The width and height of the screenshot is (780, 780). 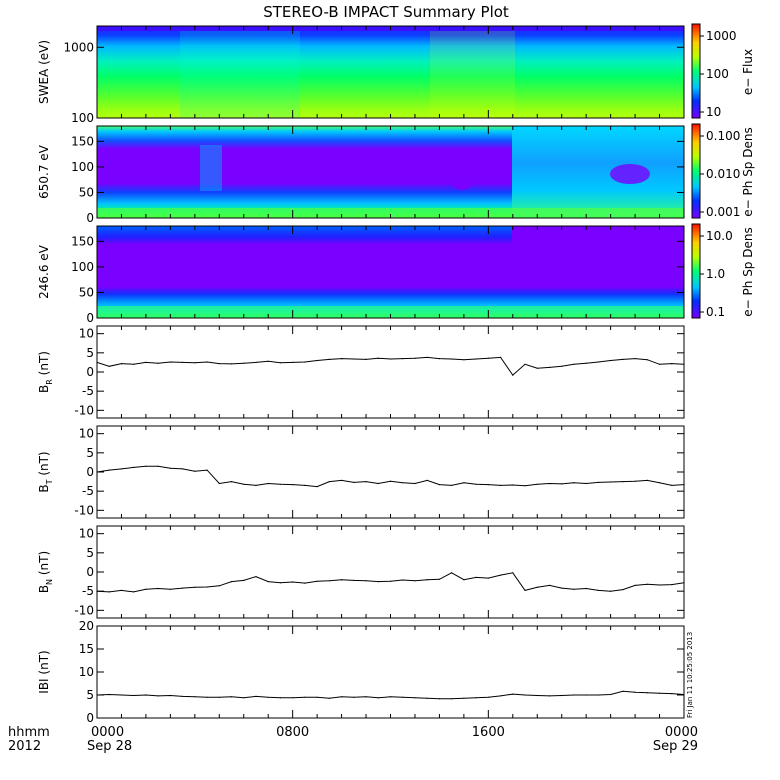 What do you see at coordinates (29, 732) in the screenshot?
I see `footer-hhmm: hhmm` at bounding box center [29, 732].